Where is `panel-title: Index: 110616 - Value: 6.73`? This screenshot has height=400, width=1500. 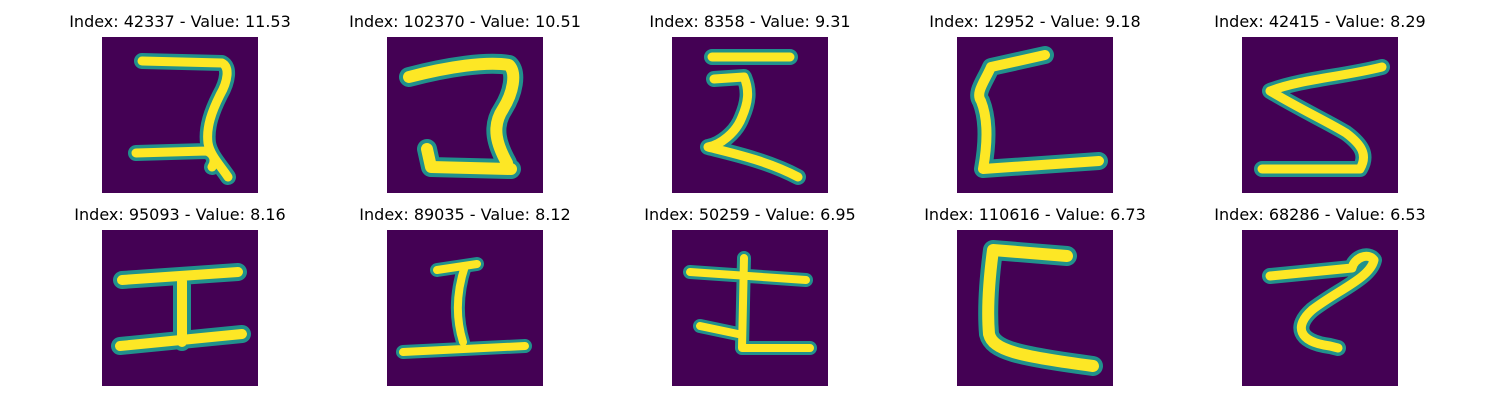 panel-title: Index: 110616 - Value: 6.73 is located at coordinates (1035, 214).